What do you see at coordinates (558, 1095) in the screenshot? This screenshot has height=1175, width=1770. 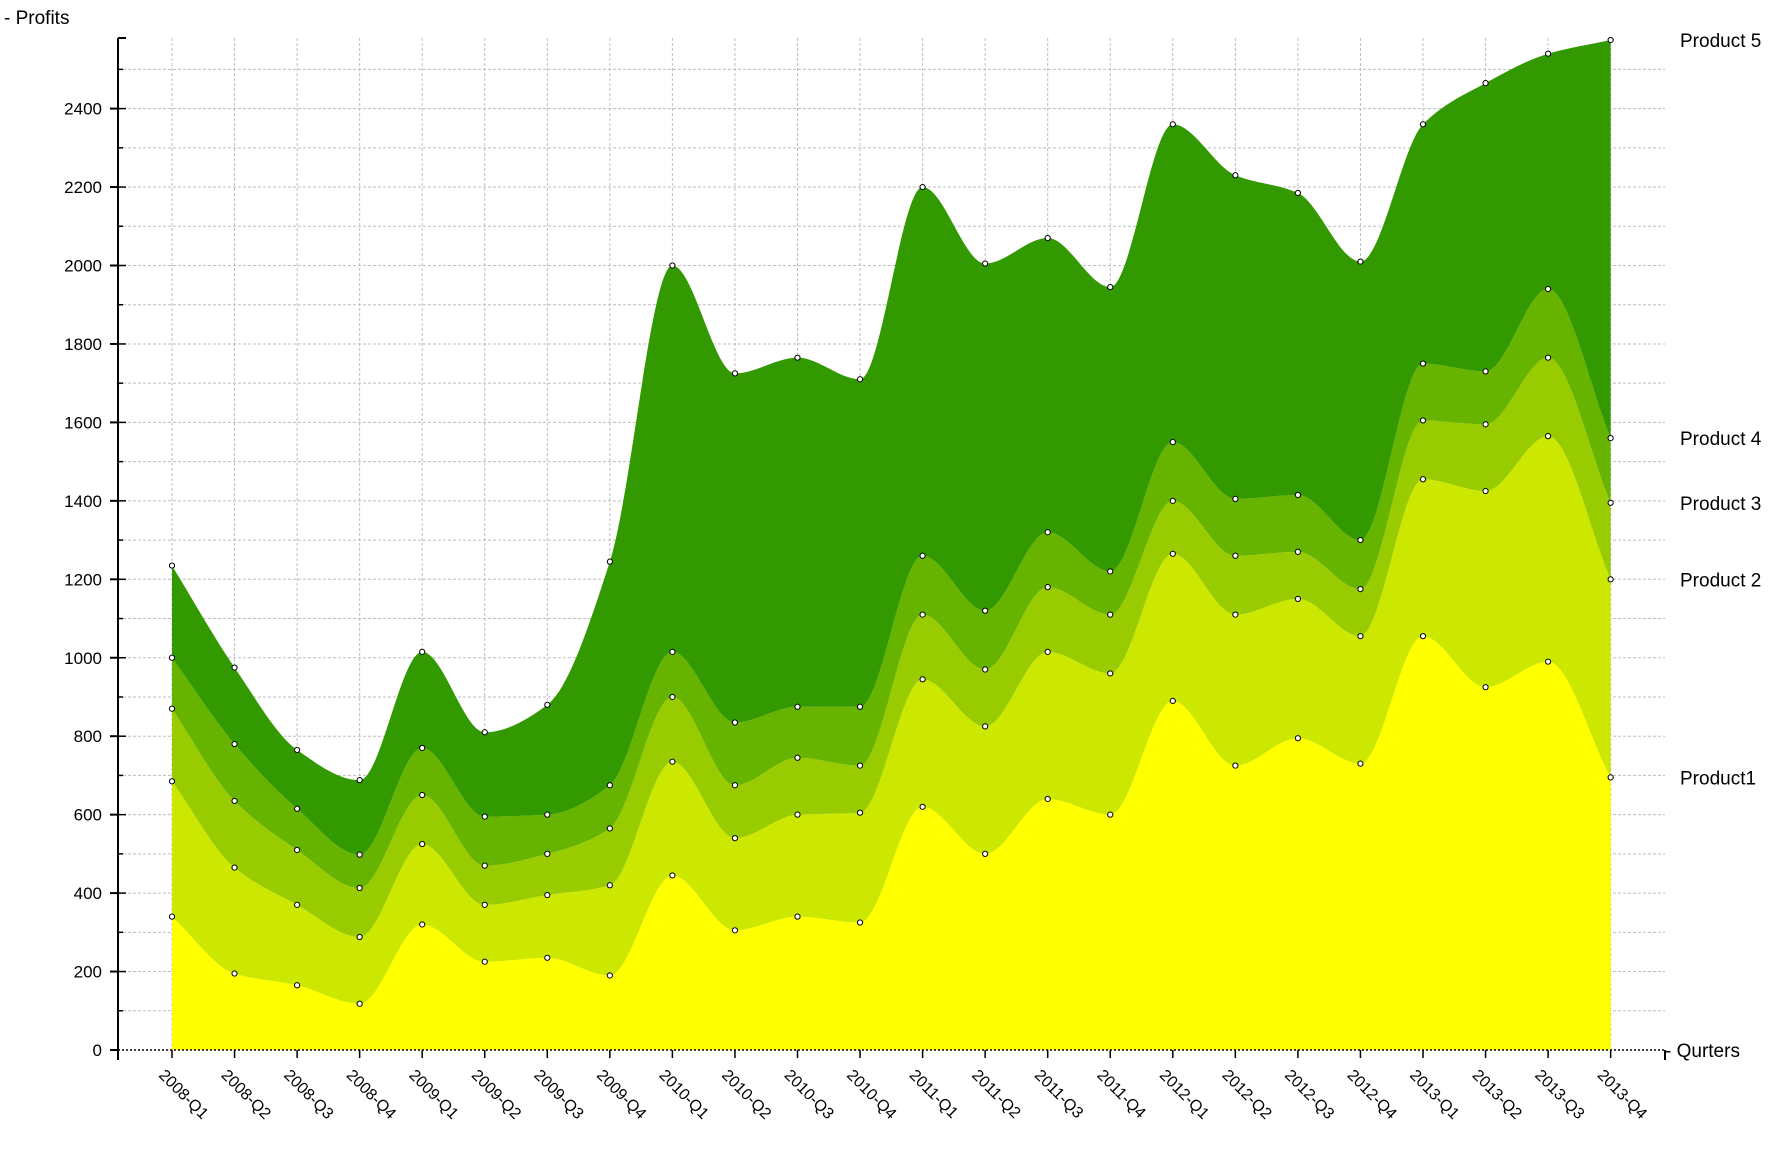 I see `x-tick-label: 2009-Q3` at bounding box center [558, 1095].